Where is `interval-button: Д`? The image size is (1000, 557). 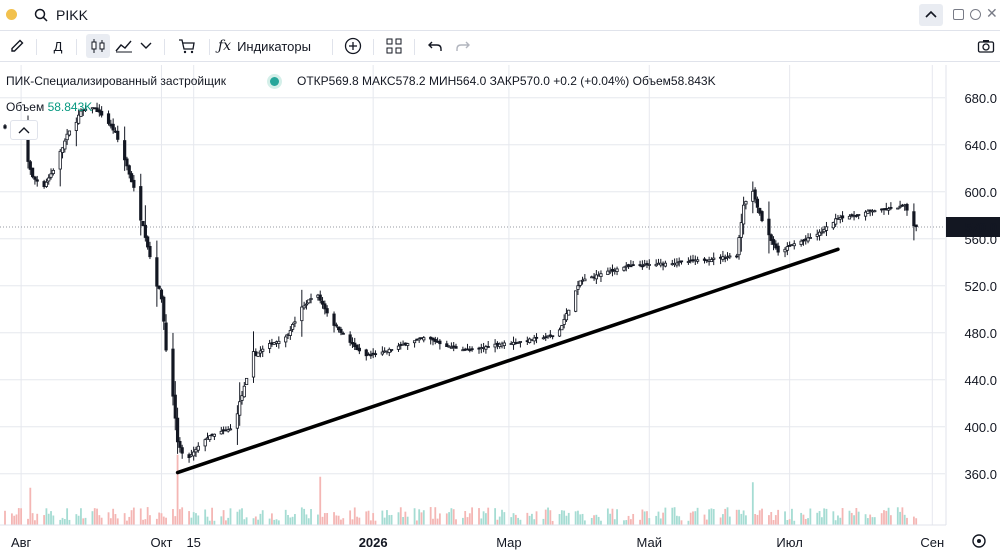
interval-button: Д is located at coordinates (58, 46).